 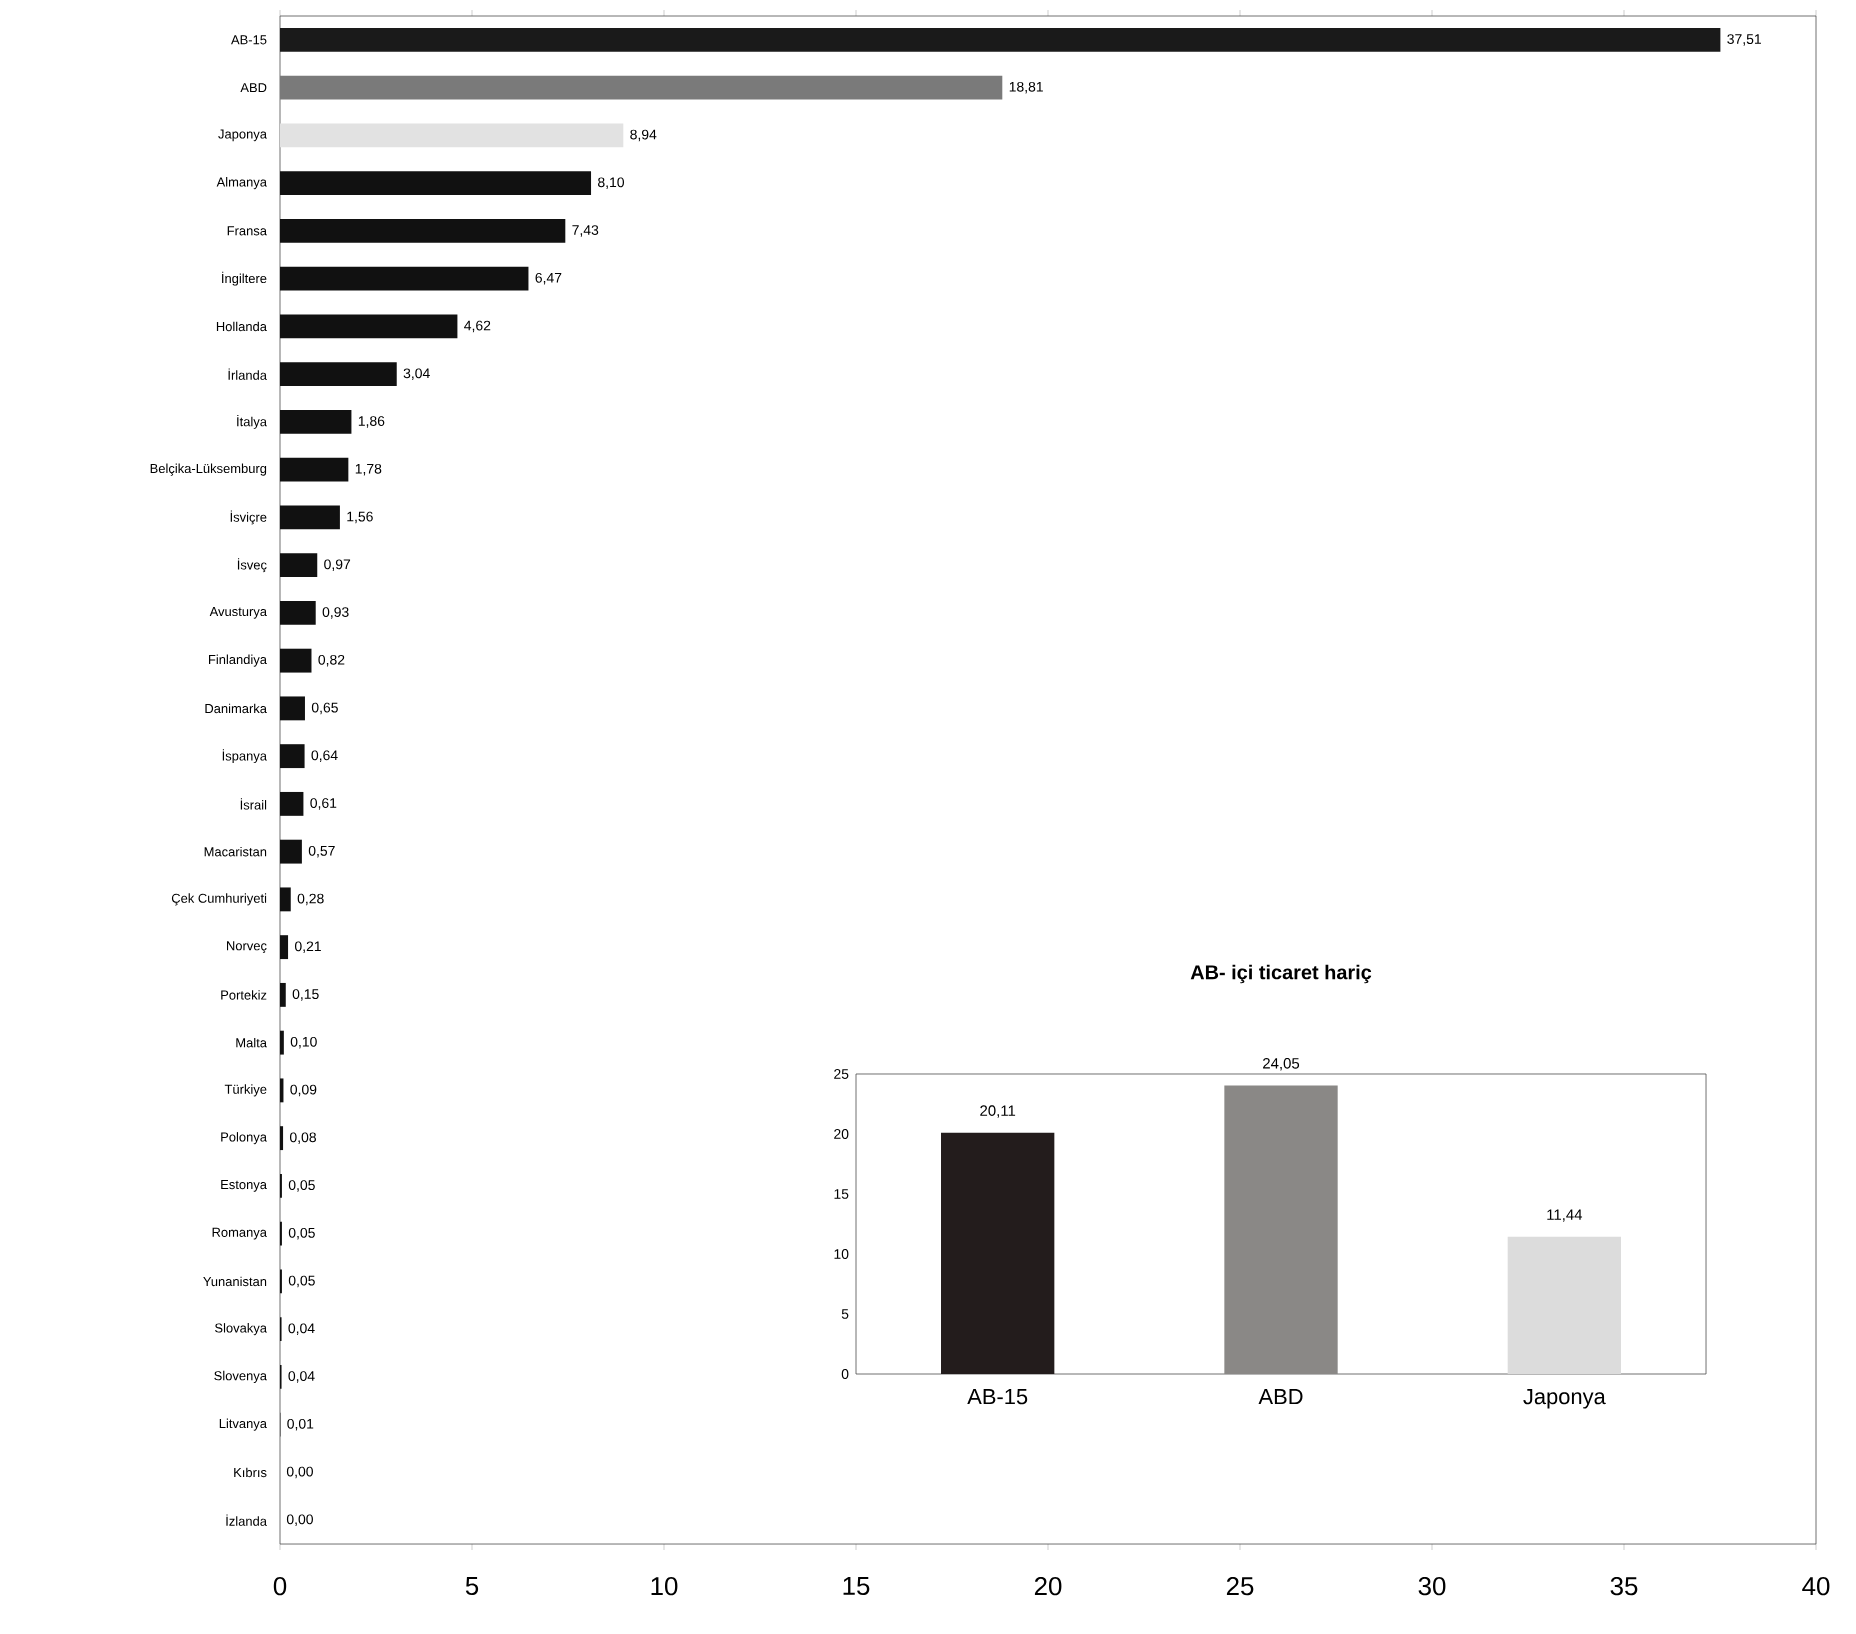 I want to click on x-tick-label: AB-15, so click(x=997, y=1397).